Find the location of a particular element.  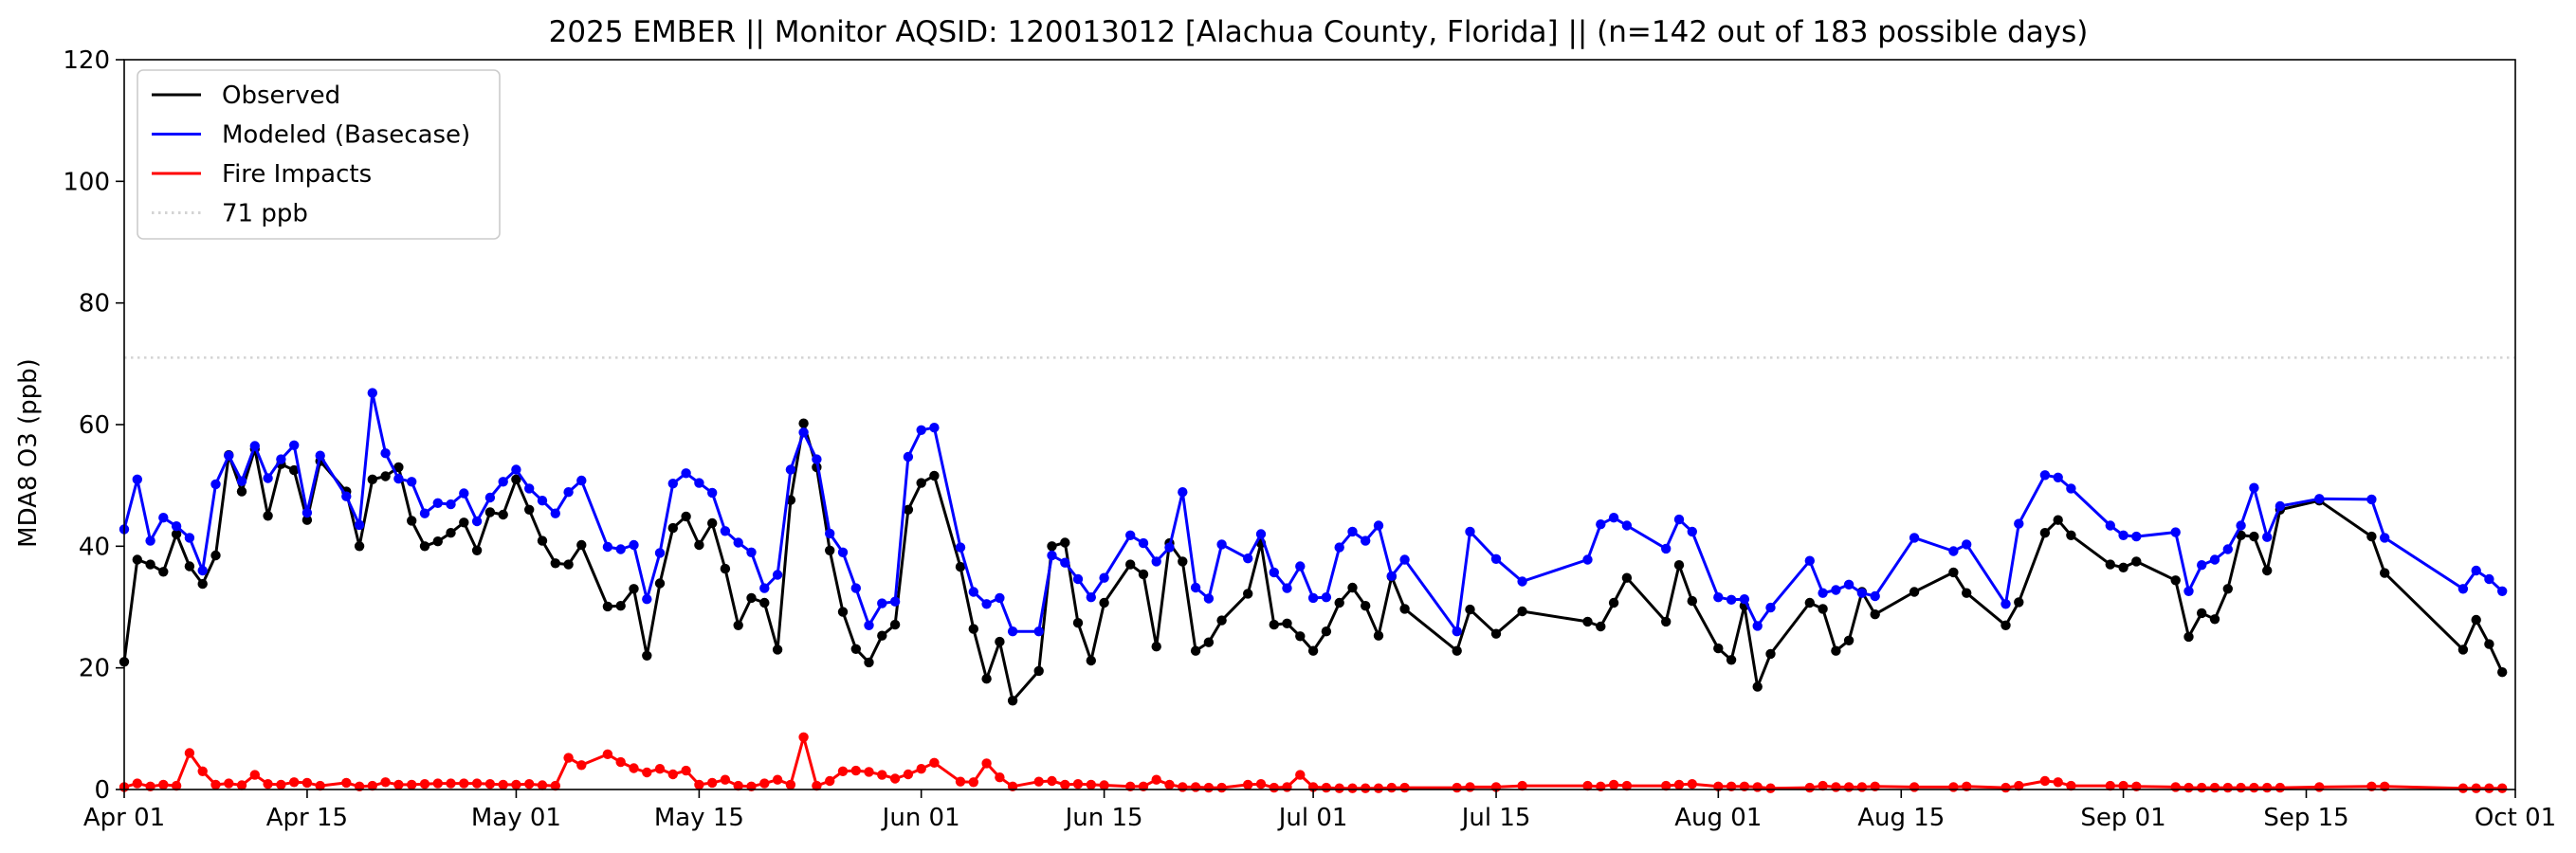

x-tick-label: Sep 15 is located at coordinates (2305, 818).